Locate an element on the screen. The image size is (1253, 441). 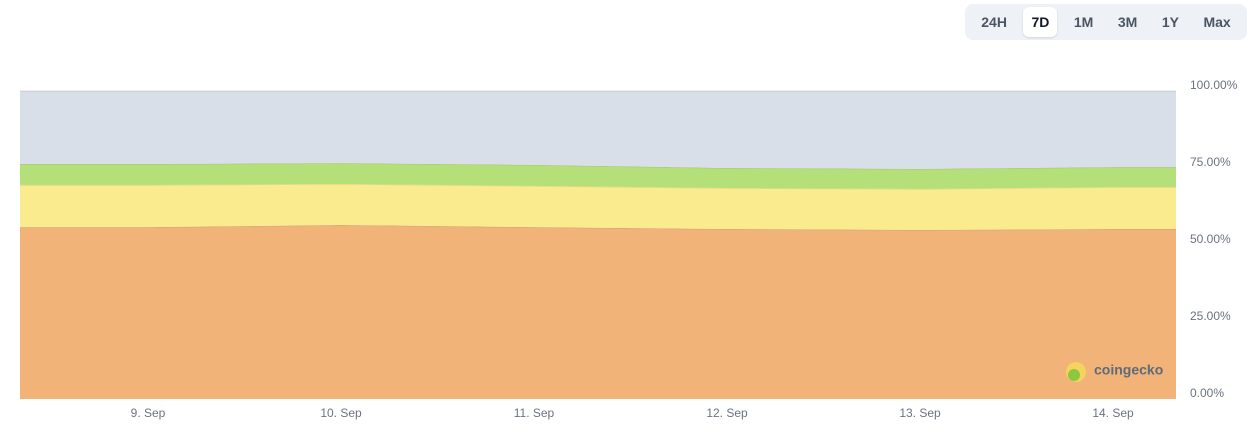
range-button: 24H is located at coordinates (994, 22).